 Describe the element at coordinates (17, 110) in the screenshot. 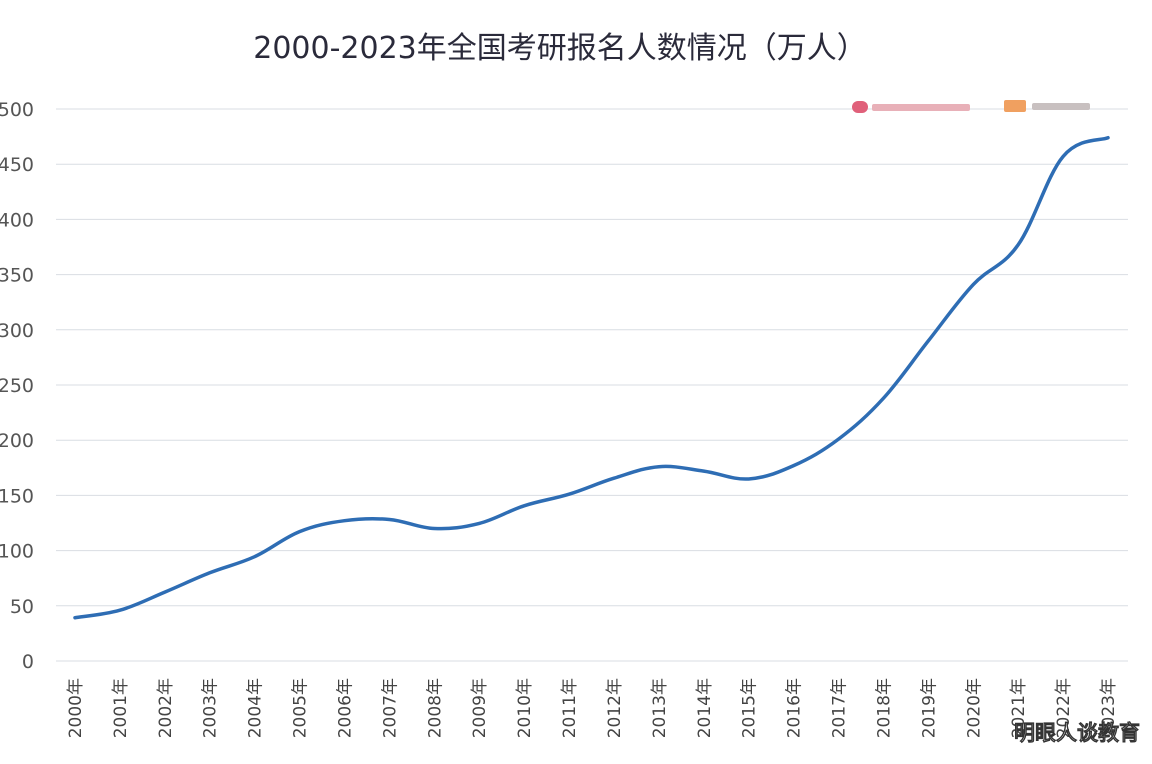

I see `y-tick-label: 500` at that location.